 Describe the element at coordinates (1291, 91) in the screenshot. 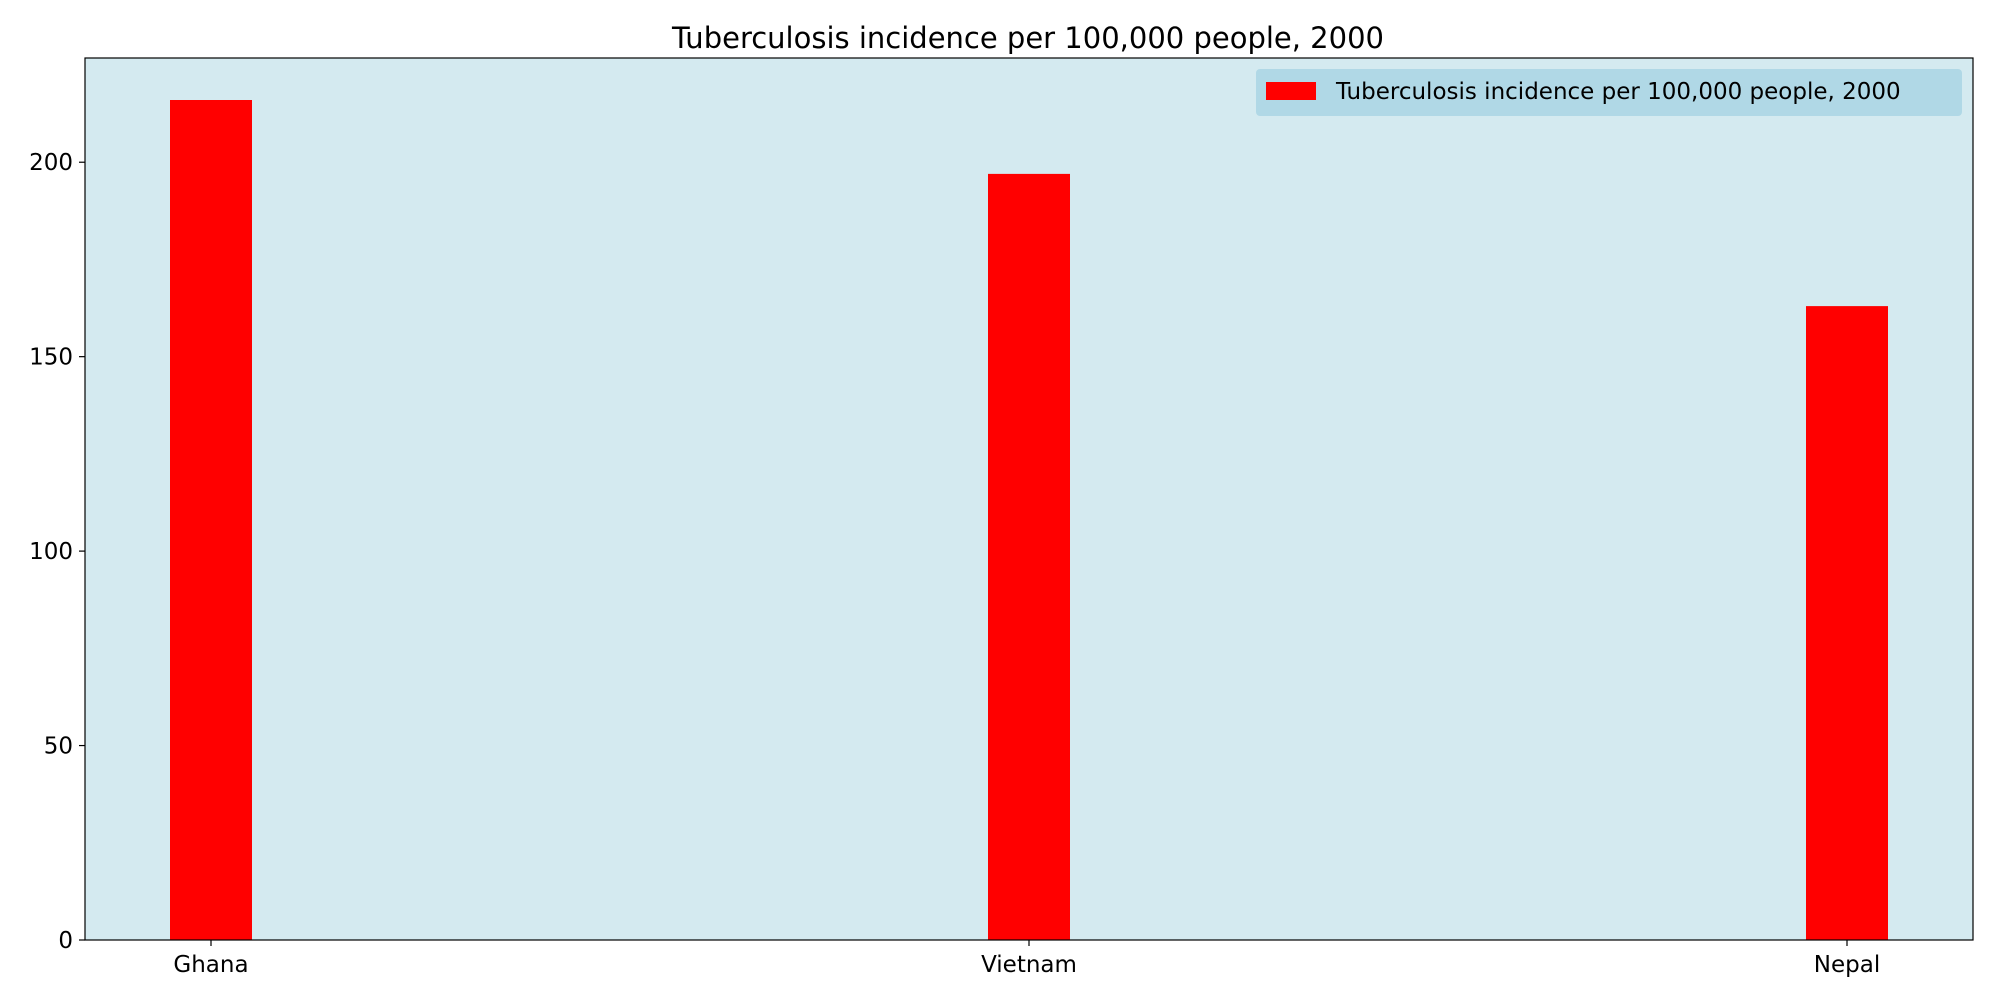

I see `legend-swatch` at that location.